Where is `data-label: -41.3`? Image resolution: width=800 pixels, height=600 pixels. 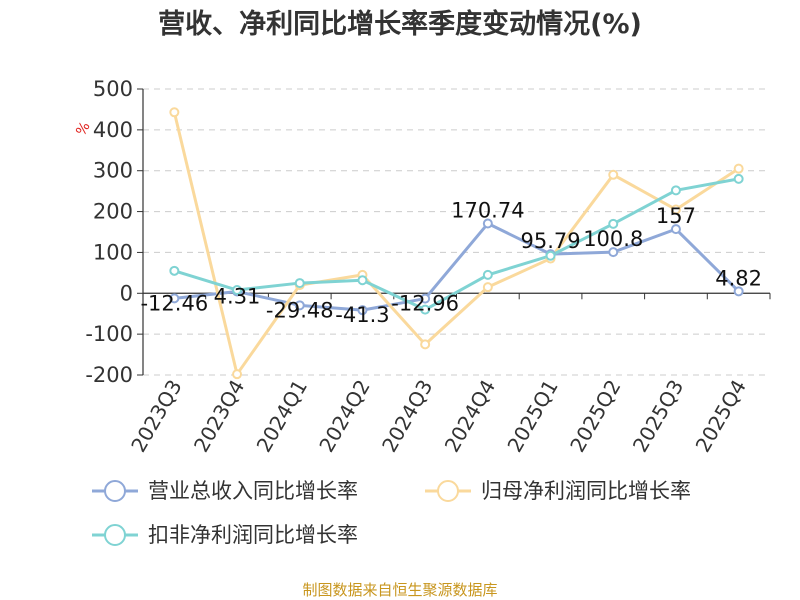 data-label: -41.3 is located at coordinates (362, 315).